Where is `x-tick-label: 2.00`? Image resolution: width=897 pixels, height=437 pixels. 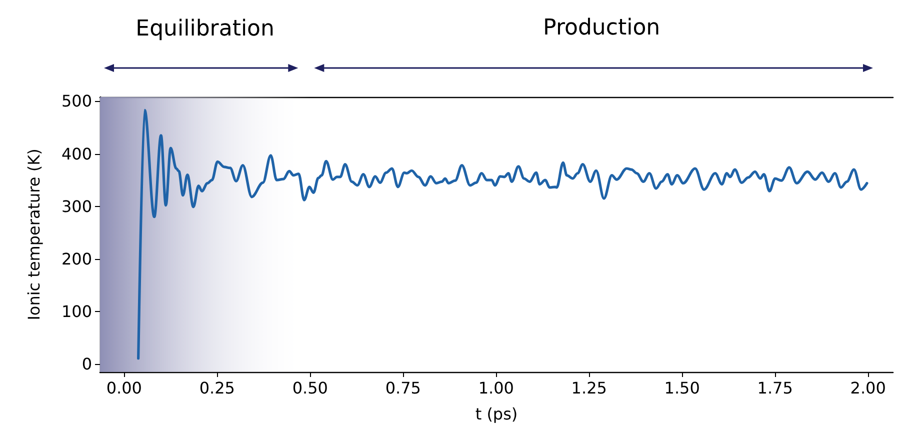
x-tick-label: 2.00 is located at coordinates (868, 388).